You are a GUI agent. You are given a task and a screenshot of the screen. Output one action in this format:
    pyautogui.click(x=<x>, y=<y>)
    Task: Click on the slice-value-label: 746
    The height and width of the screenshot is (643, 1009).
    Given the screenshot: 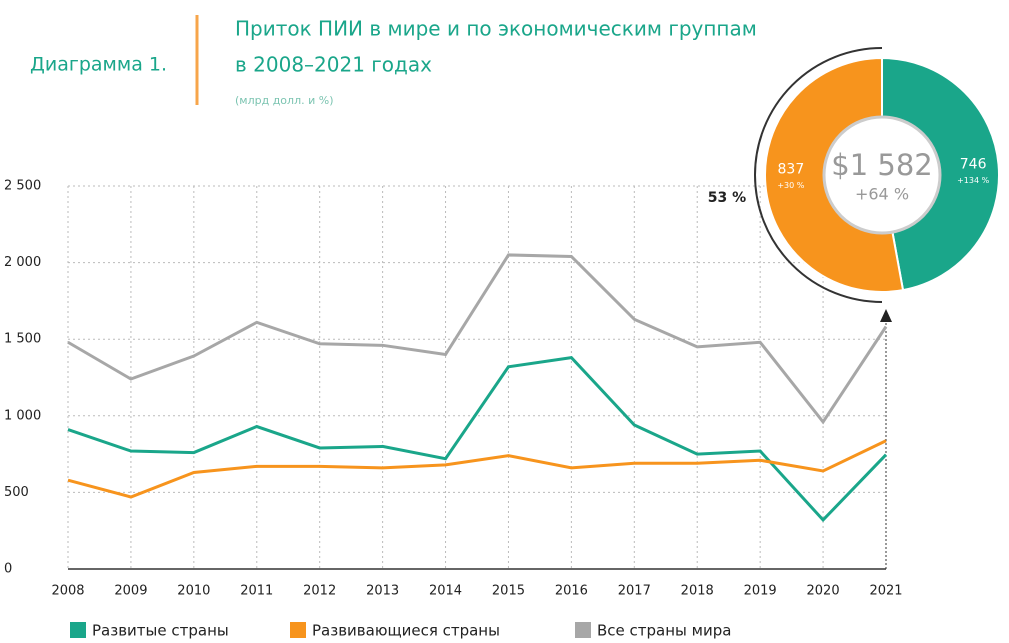 What is the action you would take?
    pyautogui.click(x=973, y=165)
    